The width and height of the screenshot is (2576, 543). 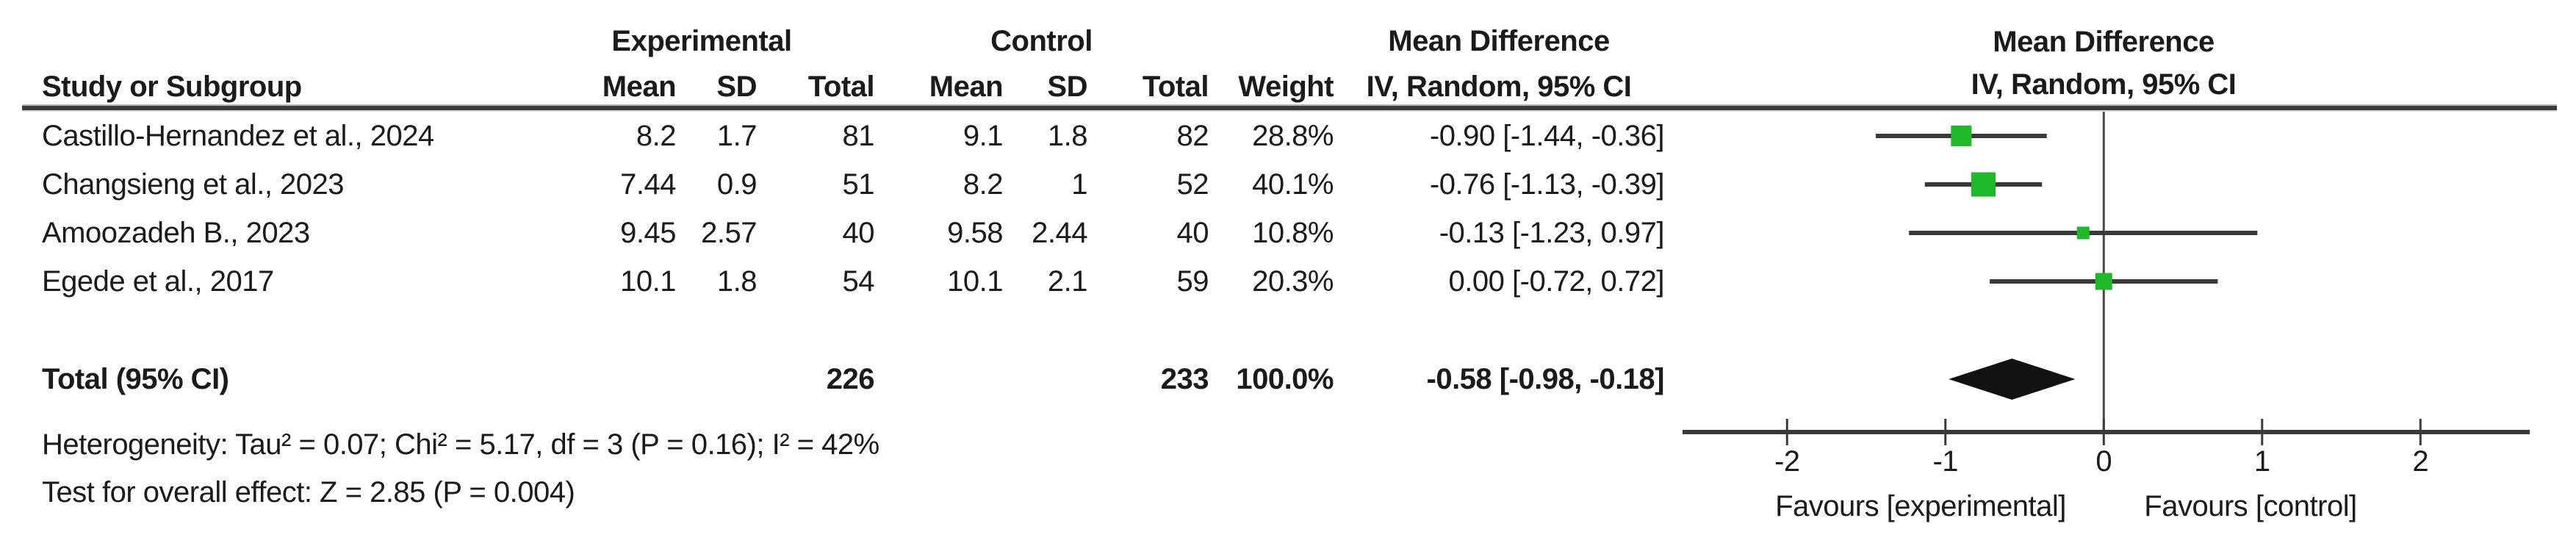 What do you see at coordinates (729, 232) in the screenshot?
I see `exp-sd: 2.57` at bounding box center [729, 232].